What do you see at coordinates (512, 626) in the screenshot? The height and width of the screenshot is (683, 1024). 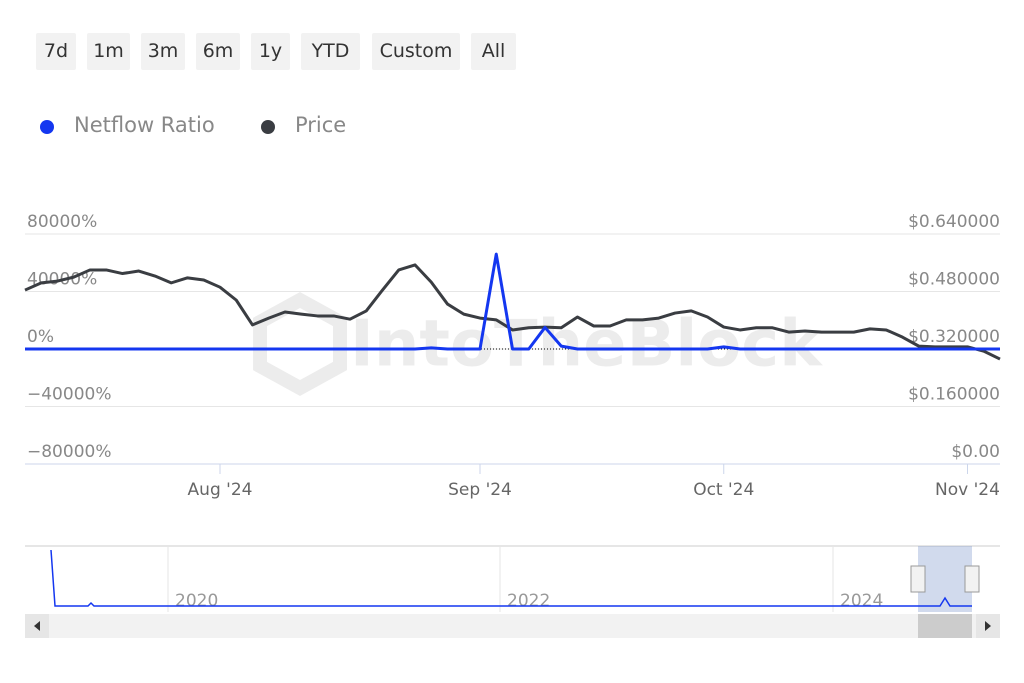 I see `scrollbar-track` at bounding box center [512, 626].